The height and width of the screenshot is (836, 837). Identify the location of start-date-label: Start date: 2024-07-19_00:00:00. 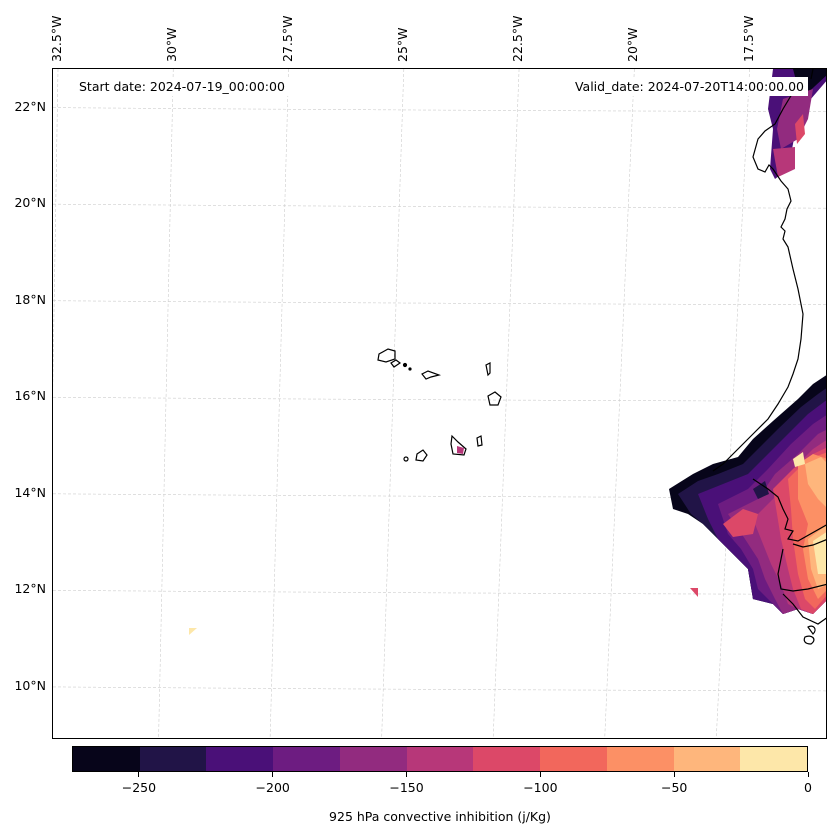
(182, 86).